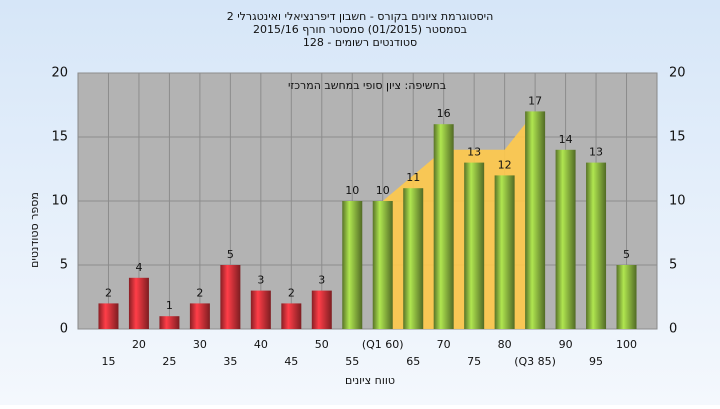  What do you see at coordinates (64, 265) in the screenshot?
I see `y-tick-label: 5` at bounding box center [64, 265].